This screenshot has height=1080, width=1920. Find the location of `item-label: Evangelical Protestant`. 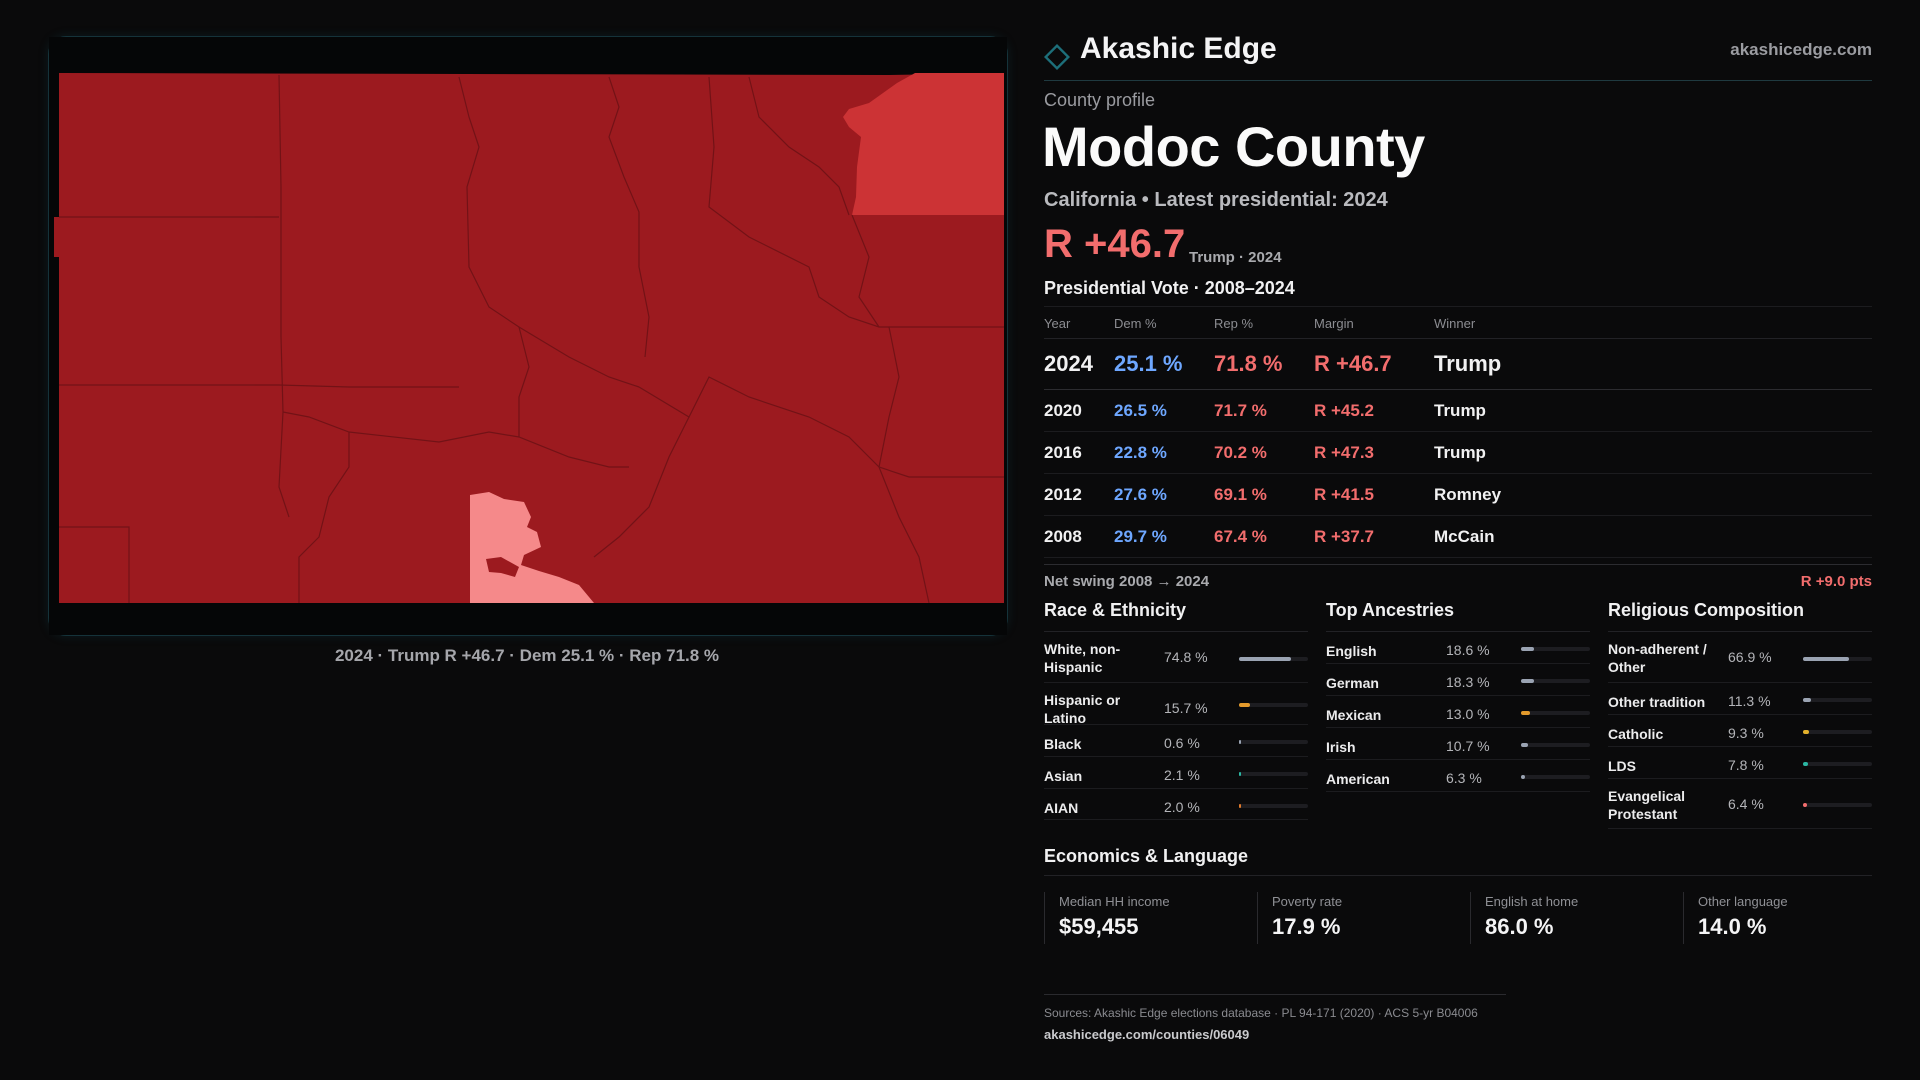

item-label: Evangelical Protestant is located at coordinates (1647, 805).